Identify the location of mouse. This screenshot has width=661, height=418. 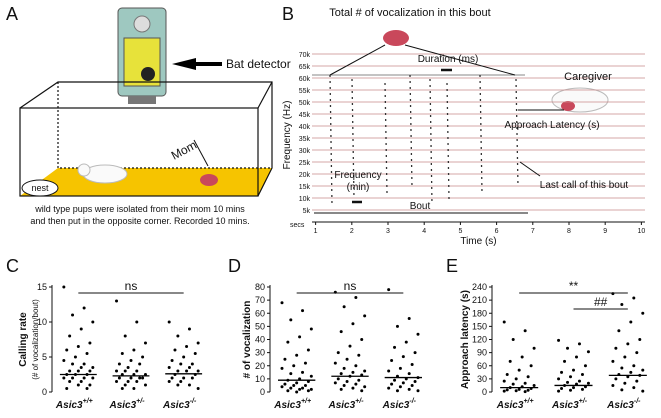
(580, 100).